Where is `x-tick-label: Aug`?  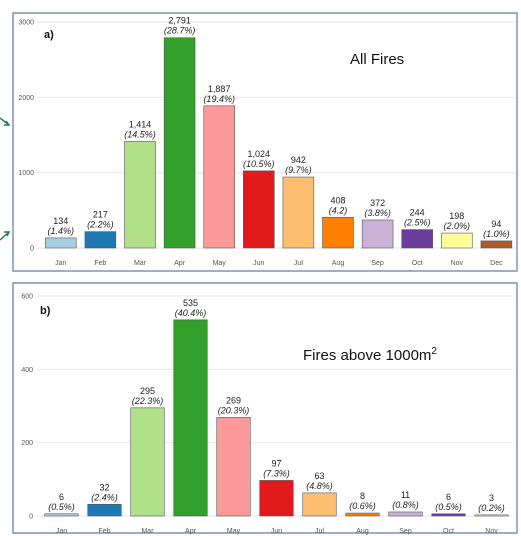 x-tick-label: Aug is located at coordinates (338, 263).